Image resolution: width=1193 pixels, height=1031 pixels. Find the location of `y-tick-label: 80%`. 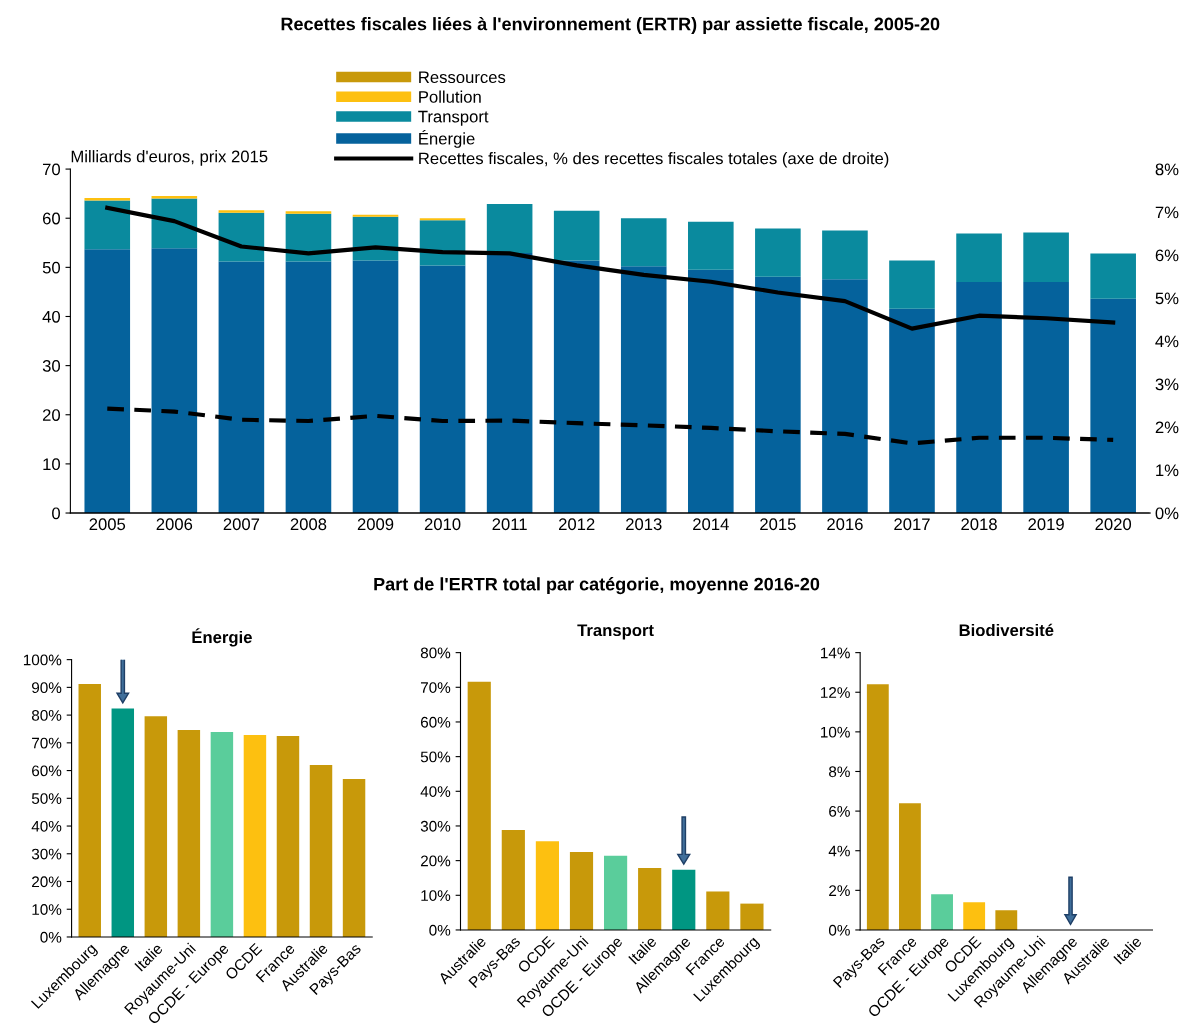

y-tick-label: 80% is located at coordinates (46, 715).